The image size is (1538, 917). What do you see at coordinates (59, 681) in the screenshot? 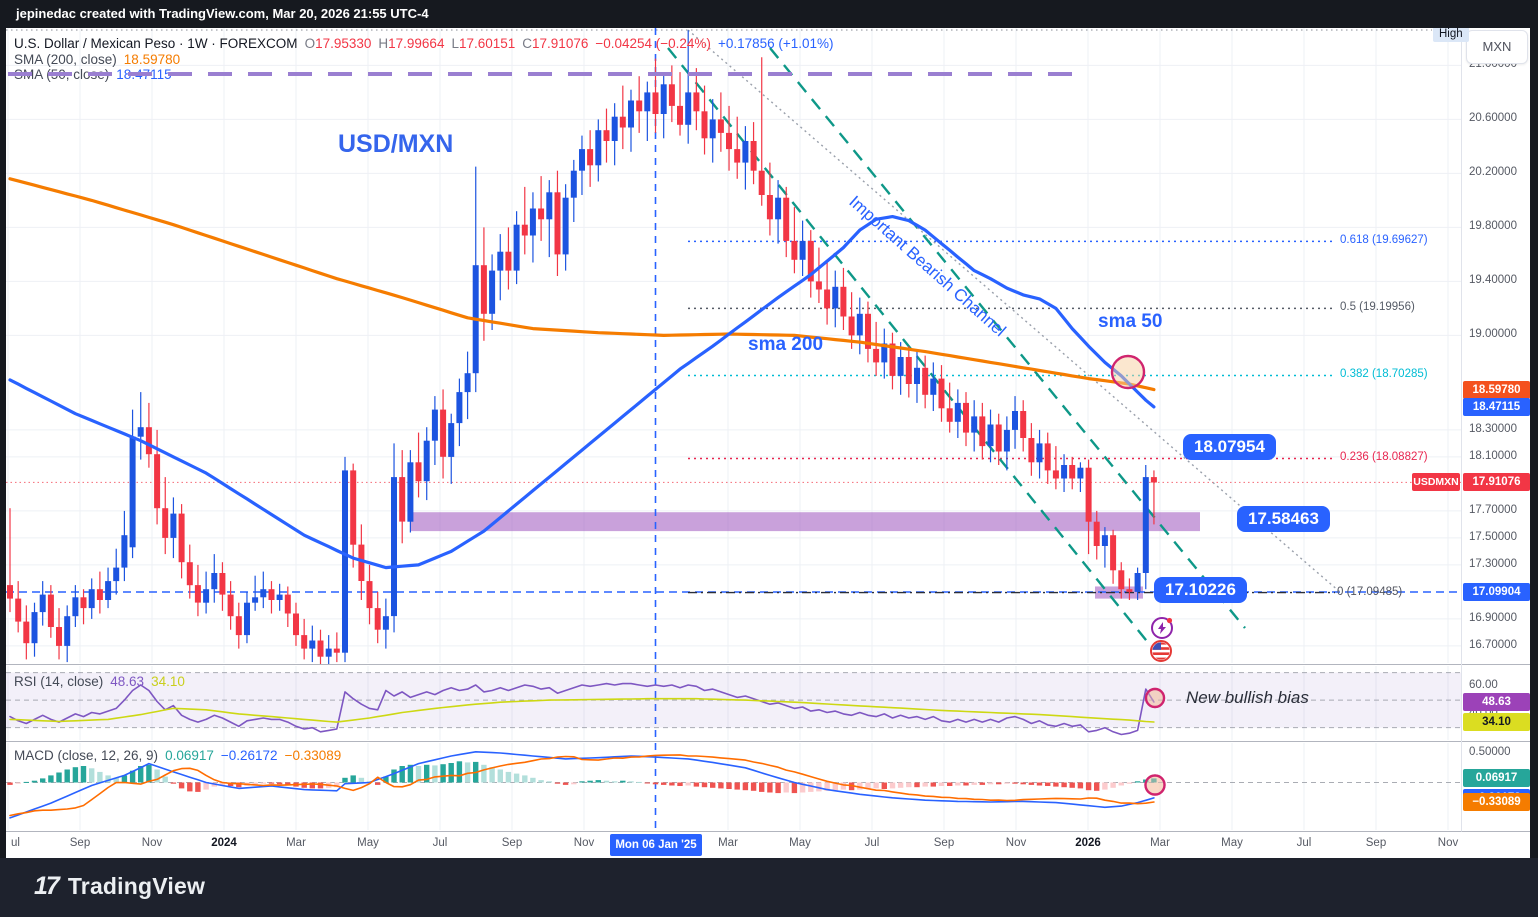
I see `rsi-label: RSI (14, close)` at bounding box center [59, 681].